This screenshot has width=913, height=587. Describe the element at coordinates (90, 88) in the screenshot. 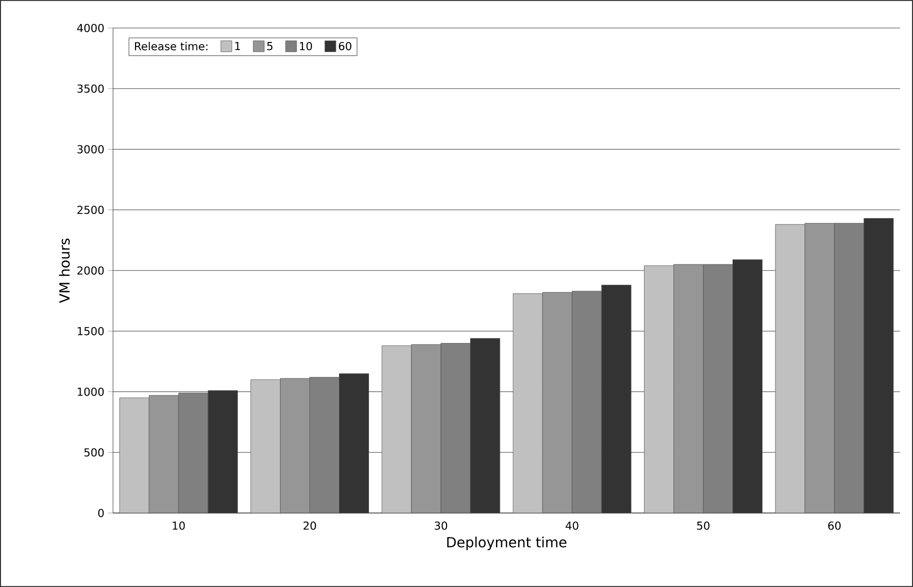

I see `y-tick-label: 3500` at that location.